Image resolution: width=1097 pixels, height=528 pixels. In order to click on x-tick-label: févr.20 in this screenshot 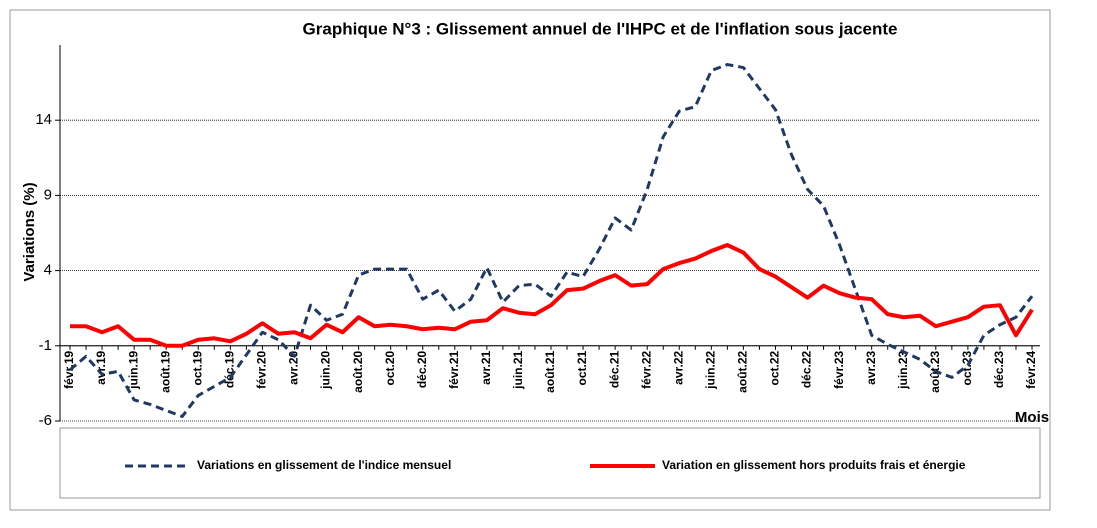, I will do `click(262, 369)`.